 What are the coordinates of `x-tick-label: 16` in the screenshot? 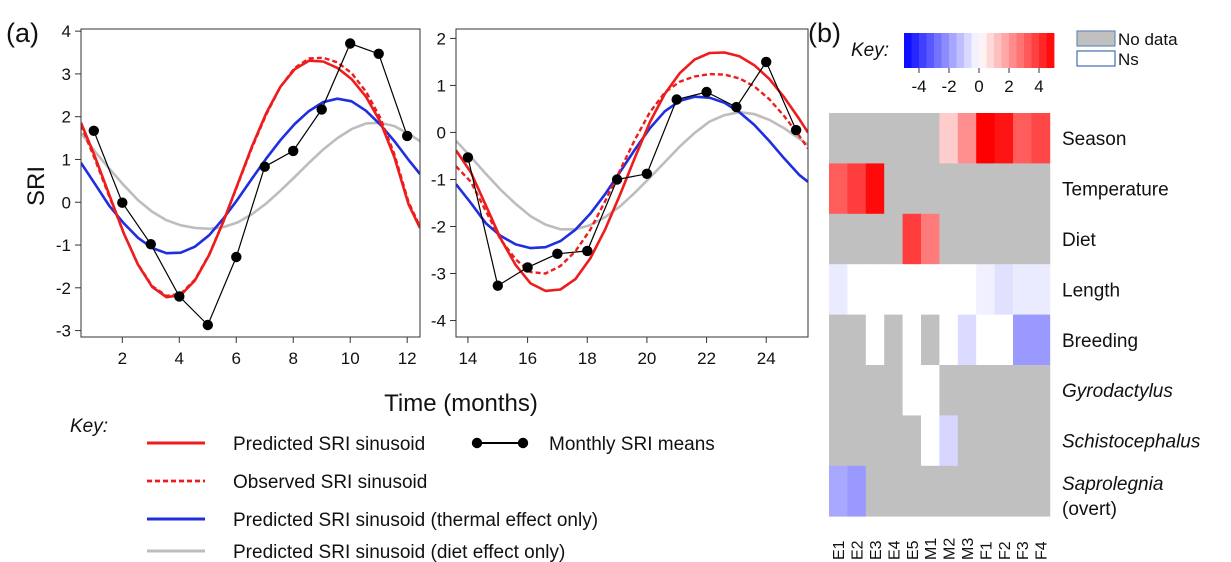 It's located at (527, 358).